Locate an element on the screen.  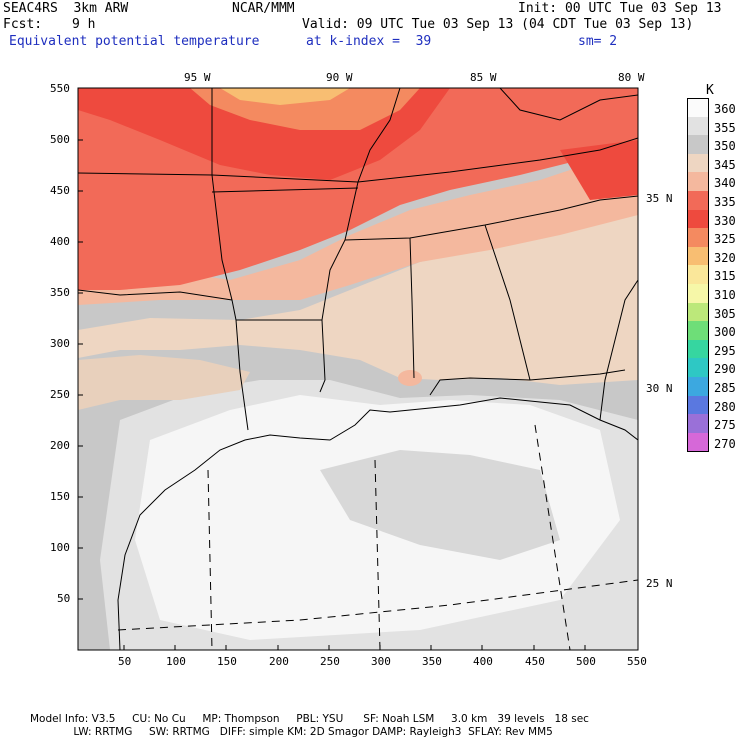
field-texas-tan is located at coordinates (164, 382).